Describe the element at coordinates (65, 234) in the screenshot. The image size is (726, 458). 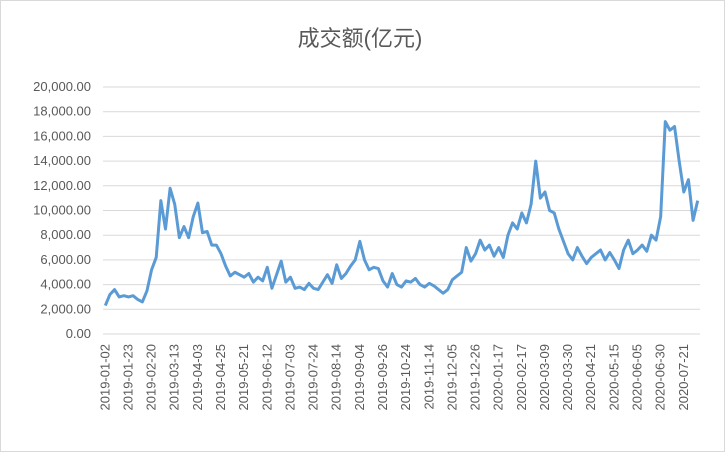
I see `y-tick-label: 8,000.00` at that location.